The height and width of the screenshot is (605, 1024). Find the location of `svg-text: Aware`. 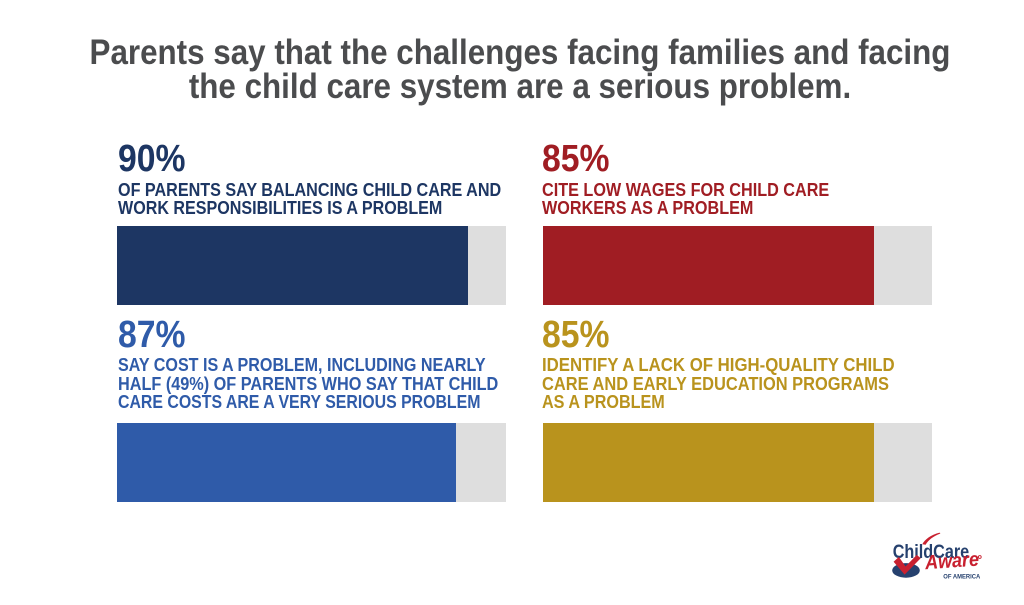

svg-text: Aware is located at coordinates (951, 562).